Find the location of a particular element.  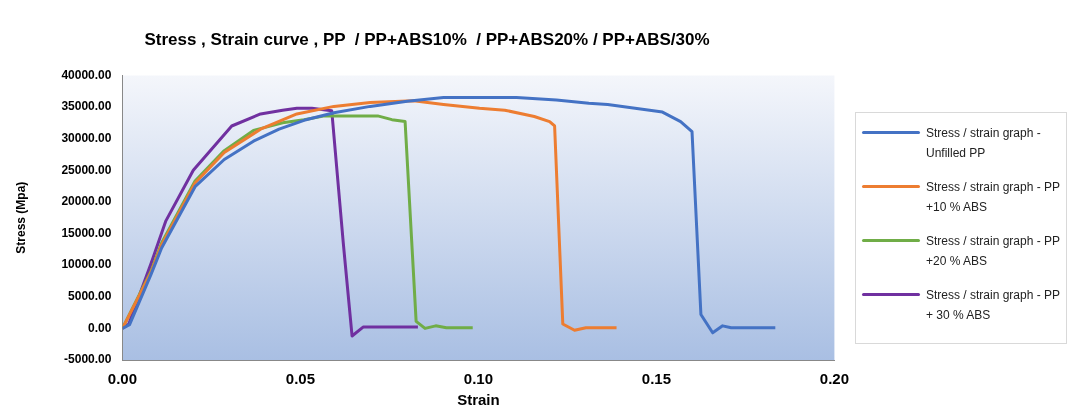

y-tick-label: 5000.00 is located at coordinates (90, 296).